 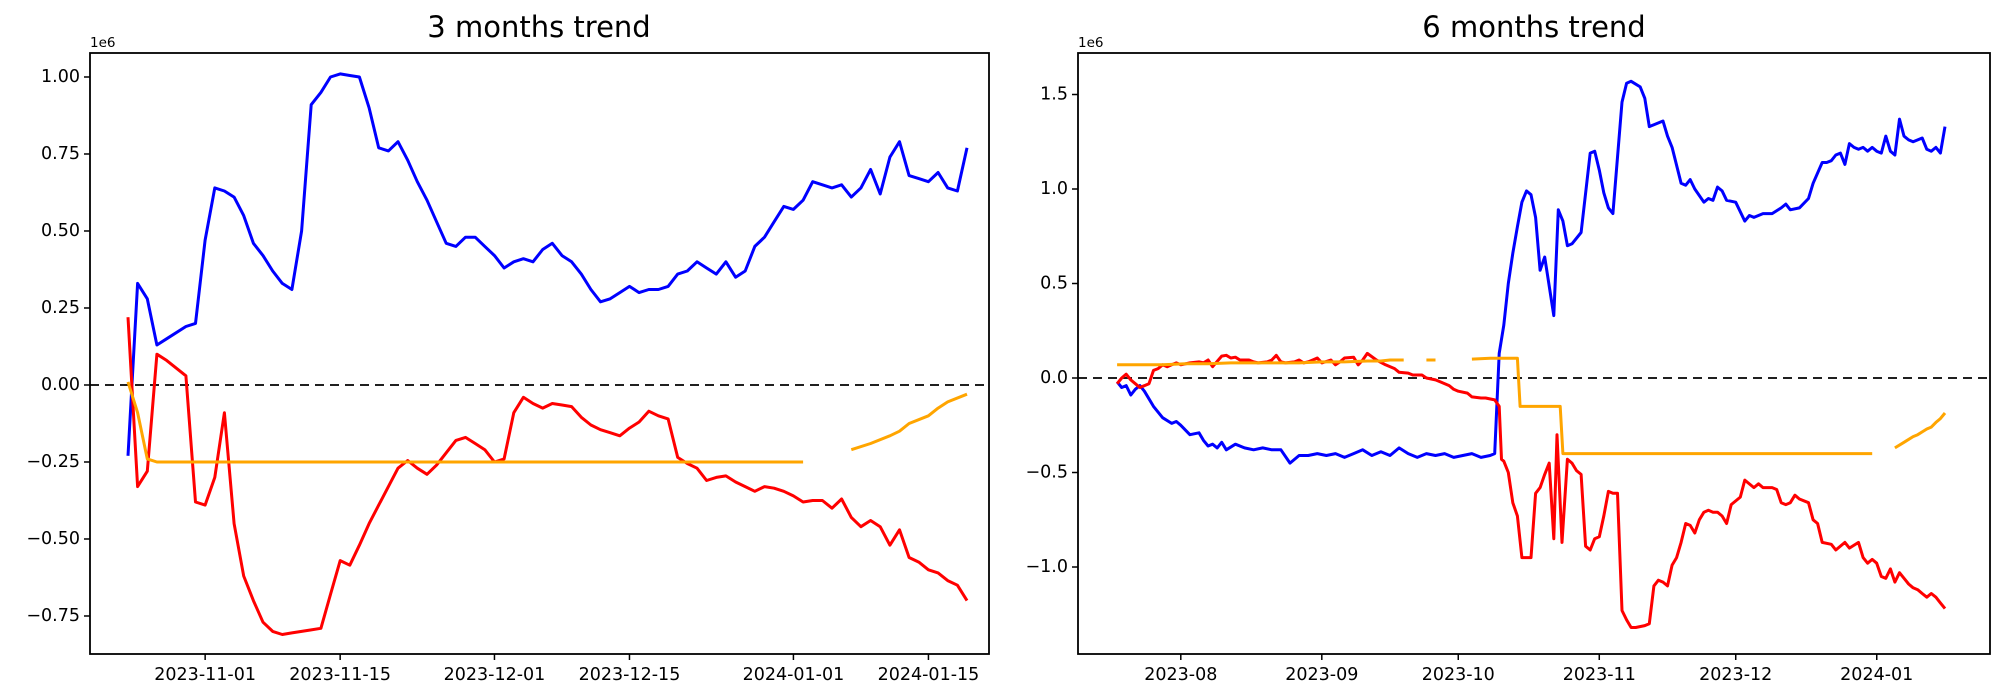 What do you see at coordinates (1599, 675) in the screenshot?
I see `x-tick-label: 2023-11` at bounding box center [1599, 675].